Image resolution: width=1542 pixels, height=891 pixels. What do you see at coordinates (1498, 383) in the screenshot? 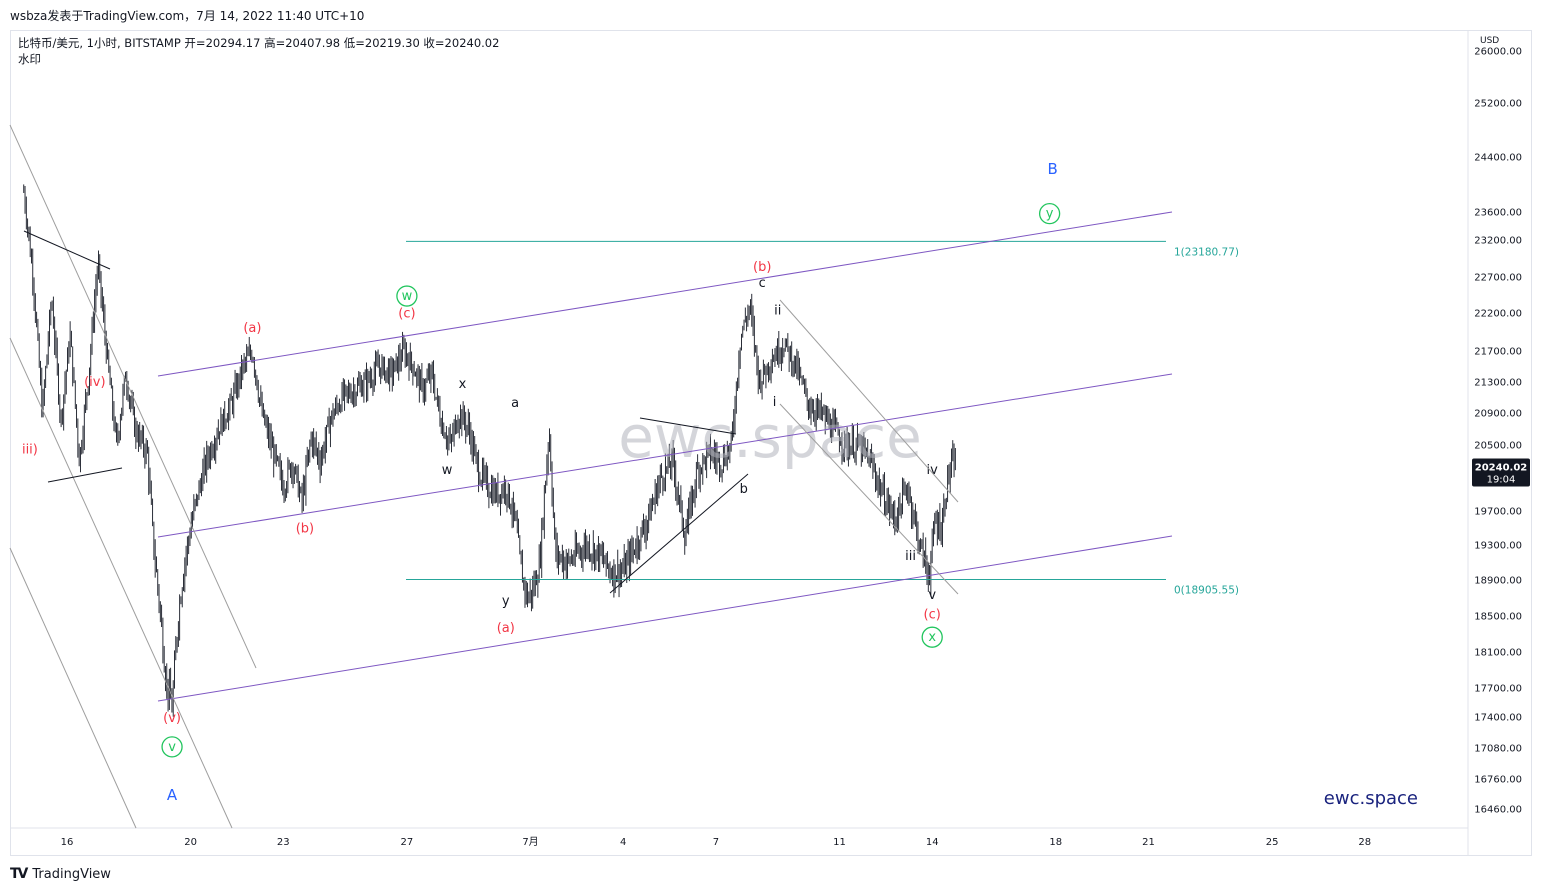
I see `price-axis-tick: 21300.00` at bounding box center [1498, 383].